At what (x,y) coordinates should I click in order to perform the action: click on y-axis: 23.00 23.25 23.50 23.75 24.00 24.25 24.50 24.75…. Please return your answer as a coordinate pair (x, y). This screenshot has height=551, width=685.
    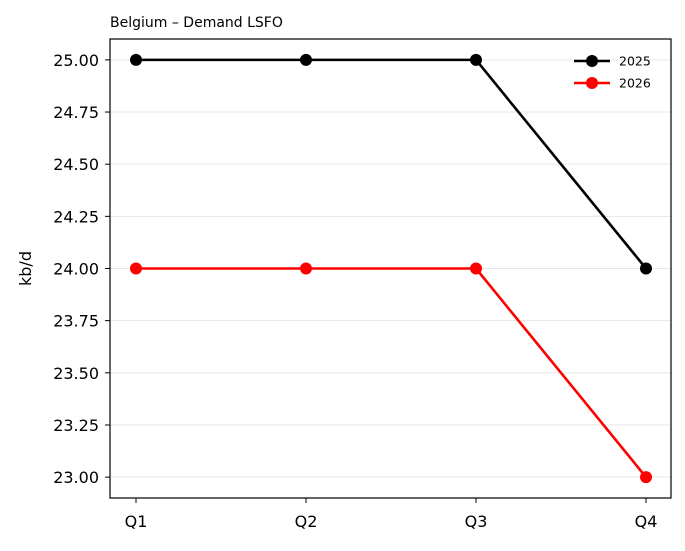
    Looking at the image, I should click on (81, 269).